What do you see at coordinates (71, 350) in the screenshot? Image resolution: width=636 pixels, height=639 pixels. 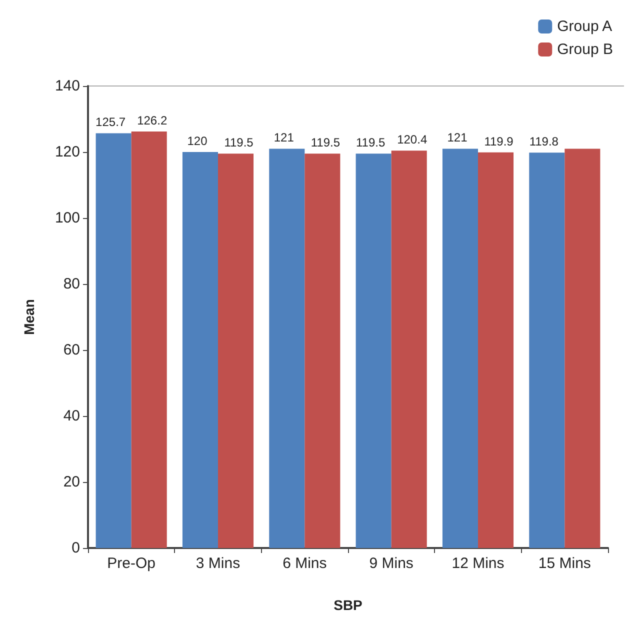 I see `y-tick-label: 60` at bounding box center [71, 350].